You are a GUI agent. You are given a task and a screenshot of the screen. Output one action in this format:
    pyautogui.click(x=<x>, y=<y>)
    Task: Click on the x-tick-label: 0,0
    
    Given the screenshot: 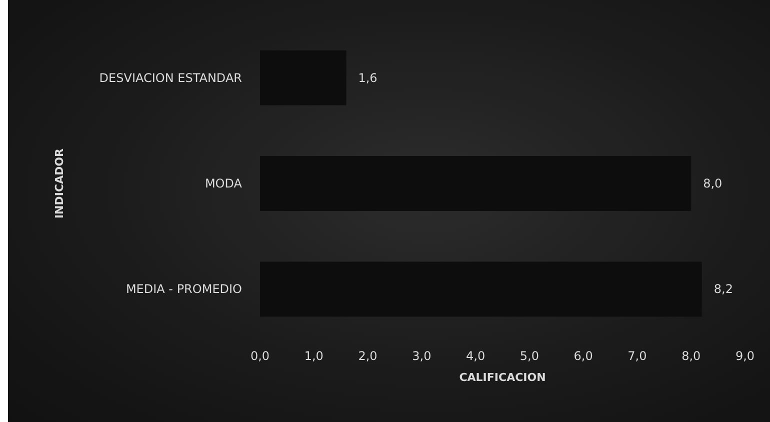 What is the action you would take?
    pyautogui.click(x=260, y=356)
    